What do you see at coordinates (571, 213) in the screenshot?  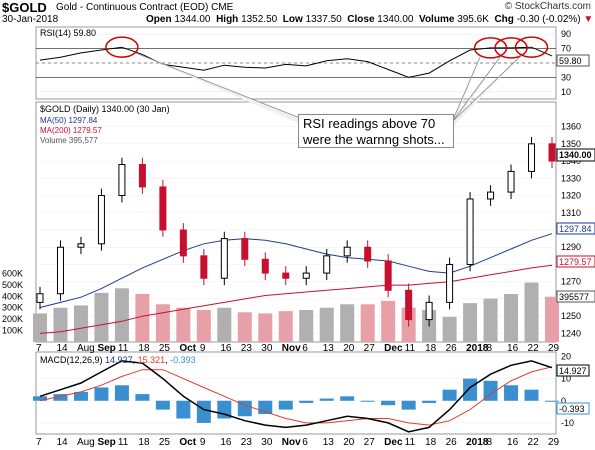 I see `price-tick-label: 1310` at bounding box center [571, 213].